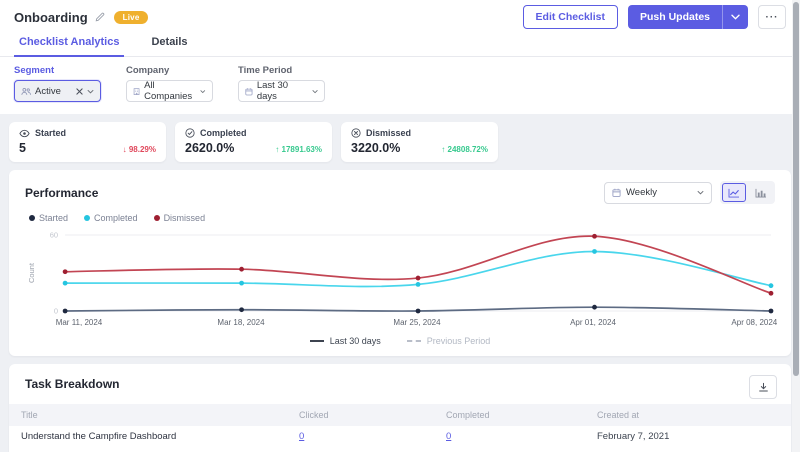  What do you see at coordinates (345, 341) in the screenshot?
I see `legend-last-30-days: Last 30 days` at bounding box center [345, 341].